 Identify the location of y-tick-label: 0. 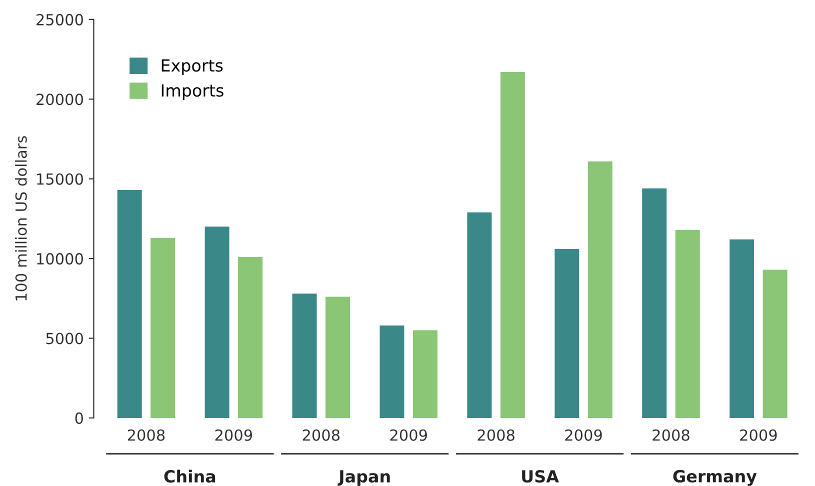
(79, 418).